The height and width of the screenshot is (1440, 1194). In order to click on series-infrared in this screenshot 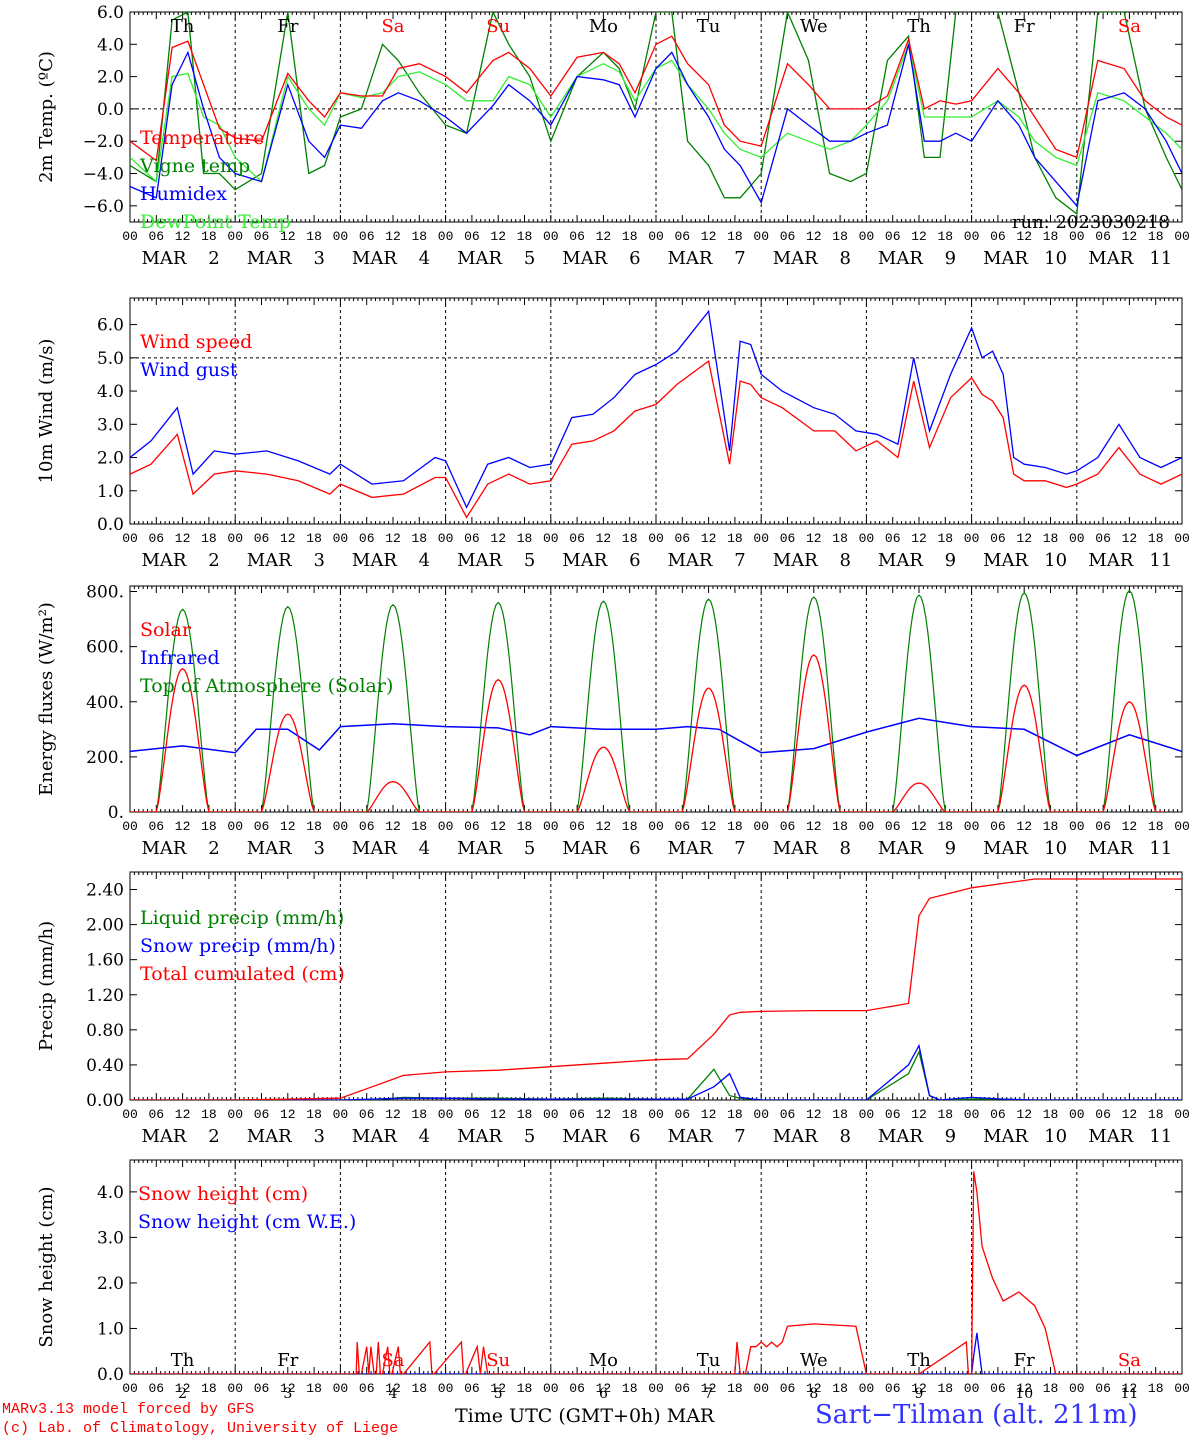, I will do `click(656, 737)`.